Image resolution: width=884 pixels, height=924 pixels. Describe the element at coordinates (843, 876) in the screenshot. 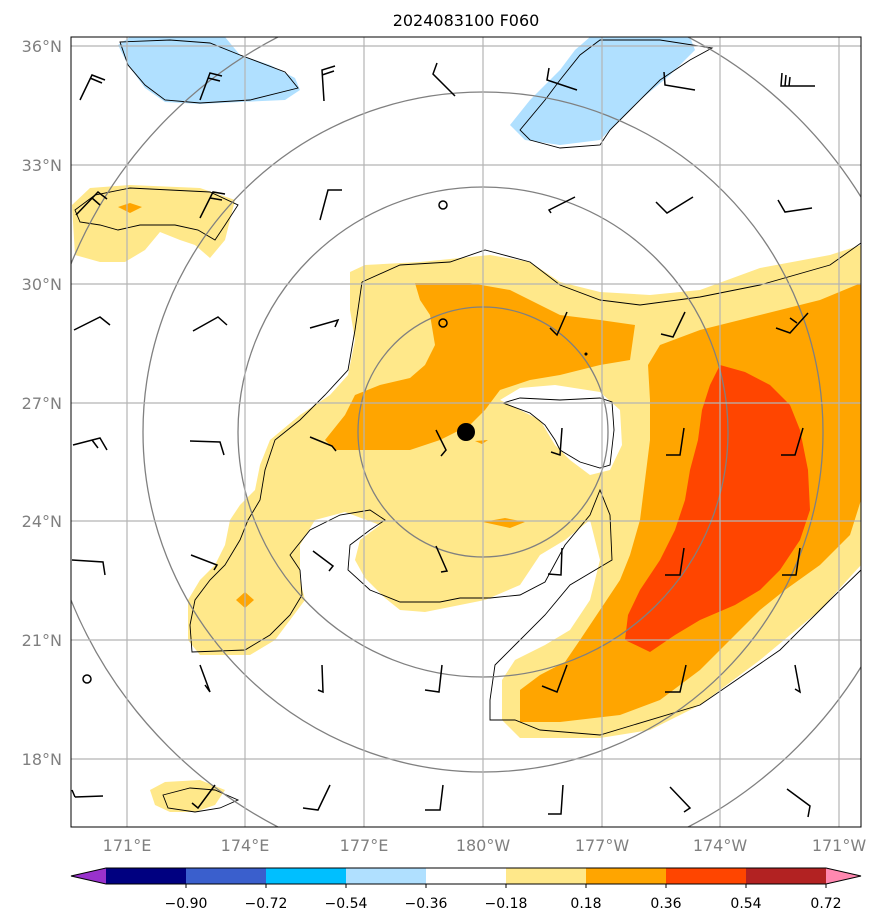

I see `colorbar-extend-max` at that location.